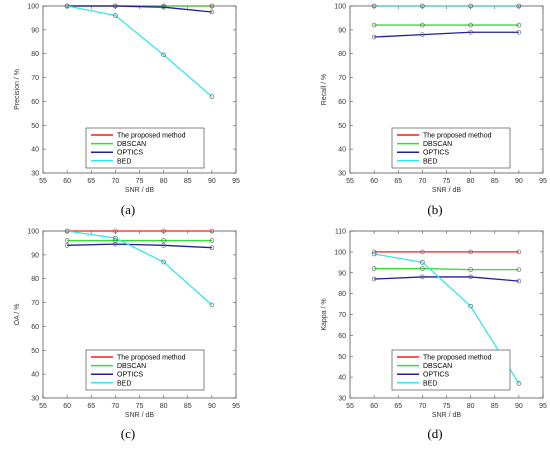 This screenshot has width=550, height=449. What do you see at coordinates (342, 315) in the screenshot?
I see `y-tick-label: 70` at bounding box center [342, 315].